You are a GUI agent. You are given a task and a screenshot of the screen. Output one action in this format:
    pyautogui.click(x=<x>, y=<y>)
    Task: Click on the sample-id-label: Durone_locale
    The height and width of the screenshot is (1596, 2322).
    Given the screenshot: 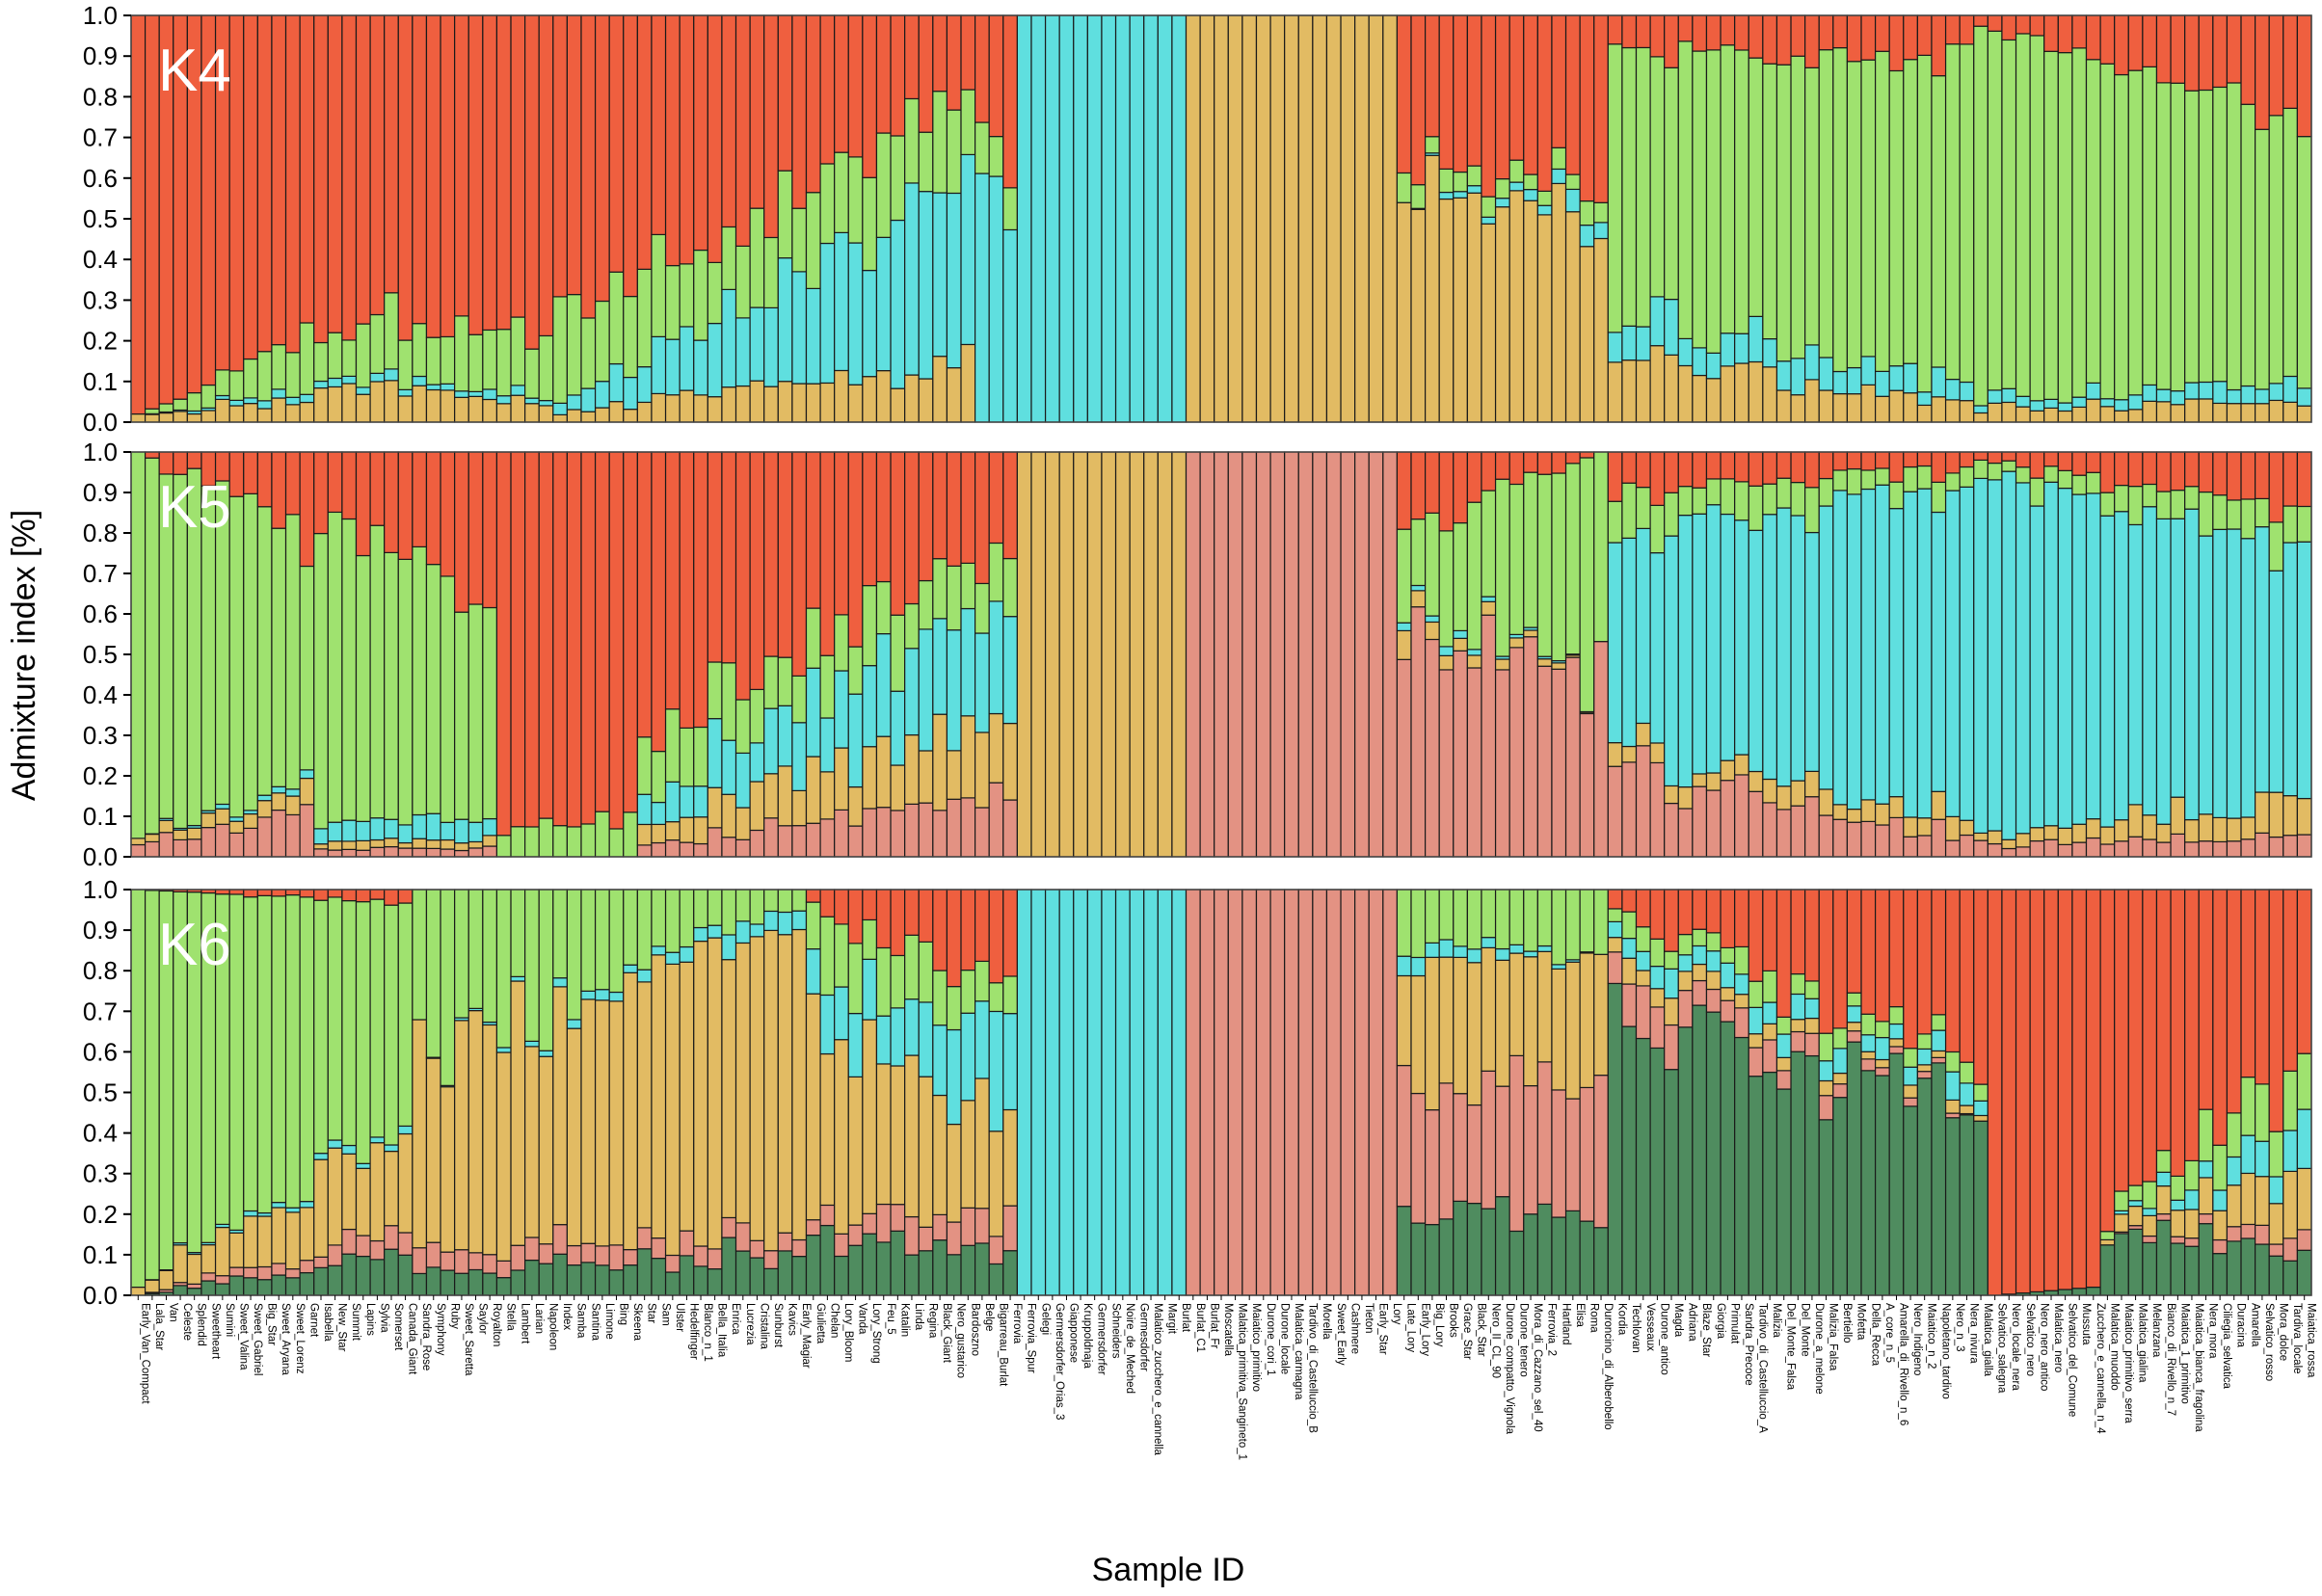 What is the action you would take?
    pyautogui.click(x=1284, y=1338)
    